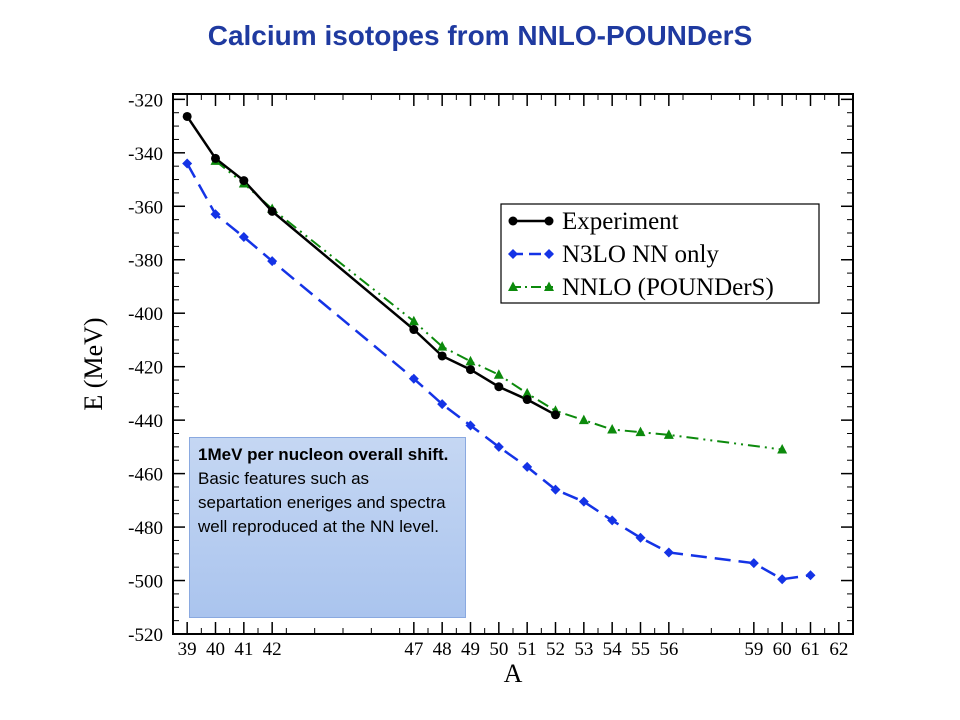 The width and height of the screenshot is (960, 720). I want to click on x-tick-label: 50, so click(498, 649).